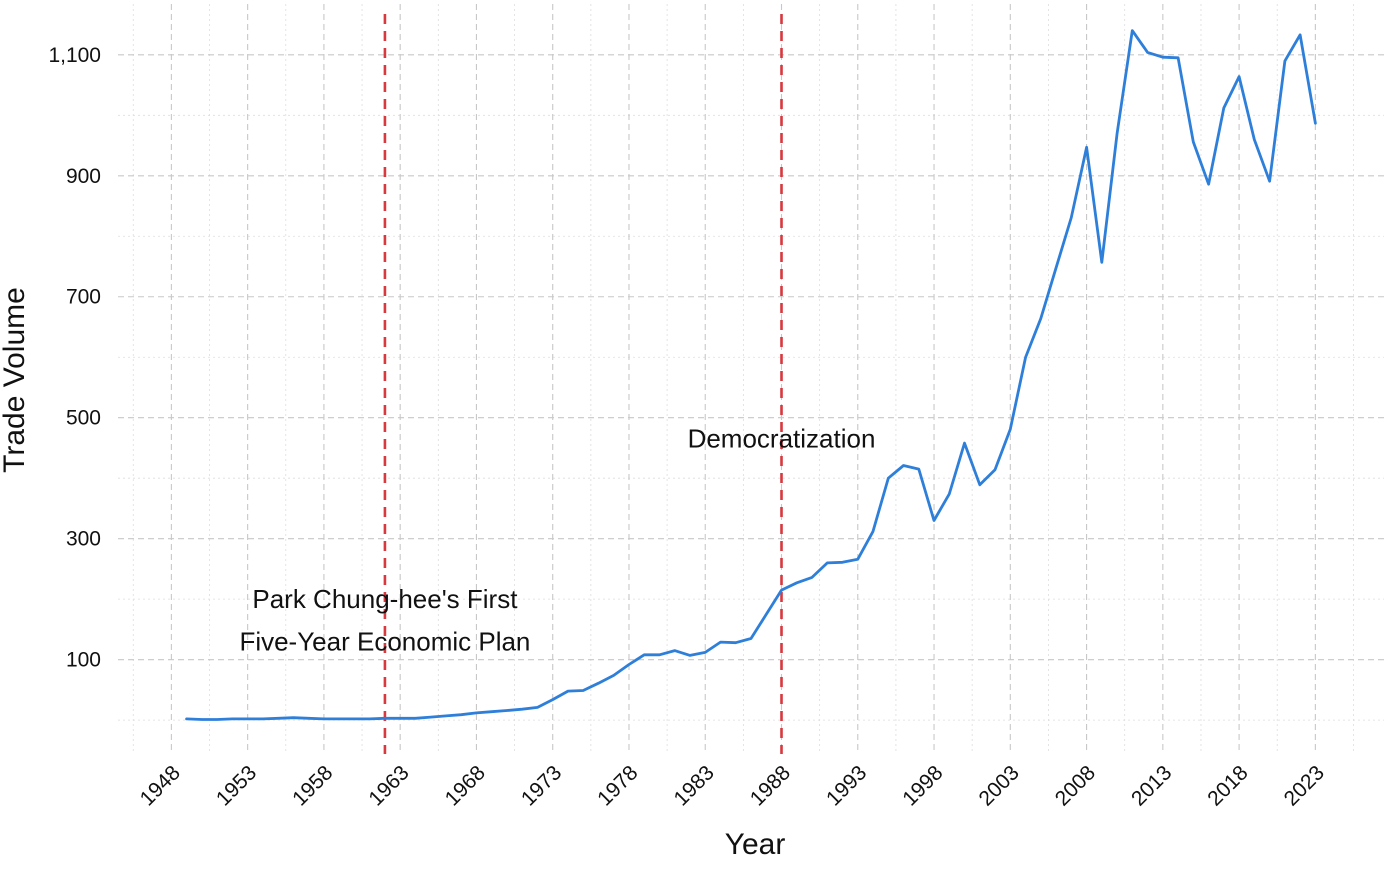  I want to click on x-tick-label: 1973, so click(541, 785).